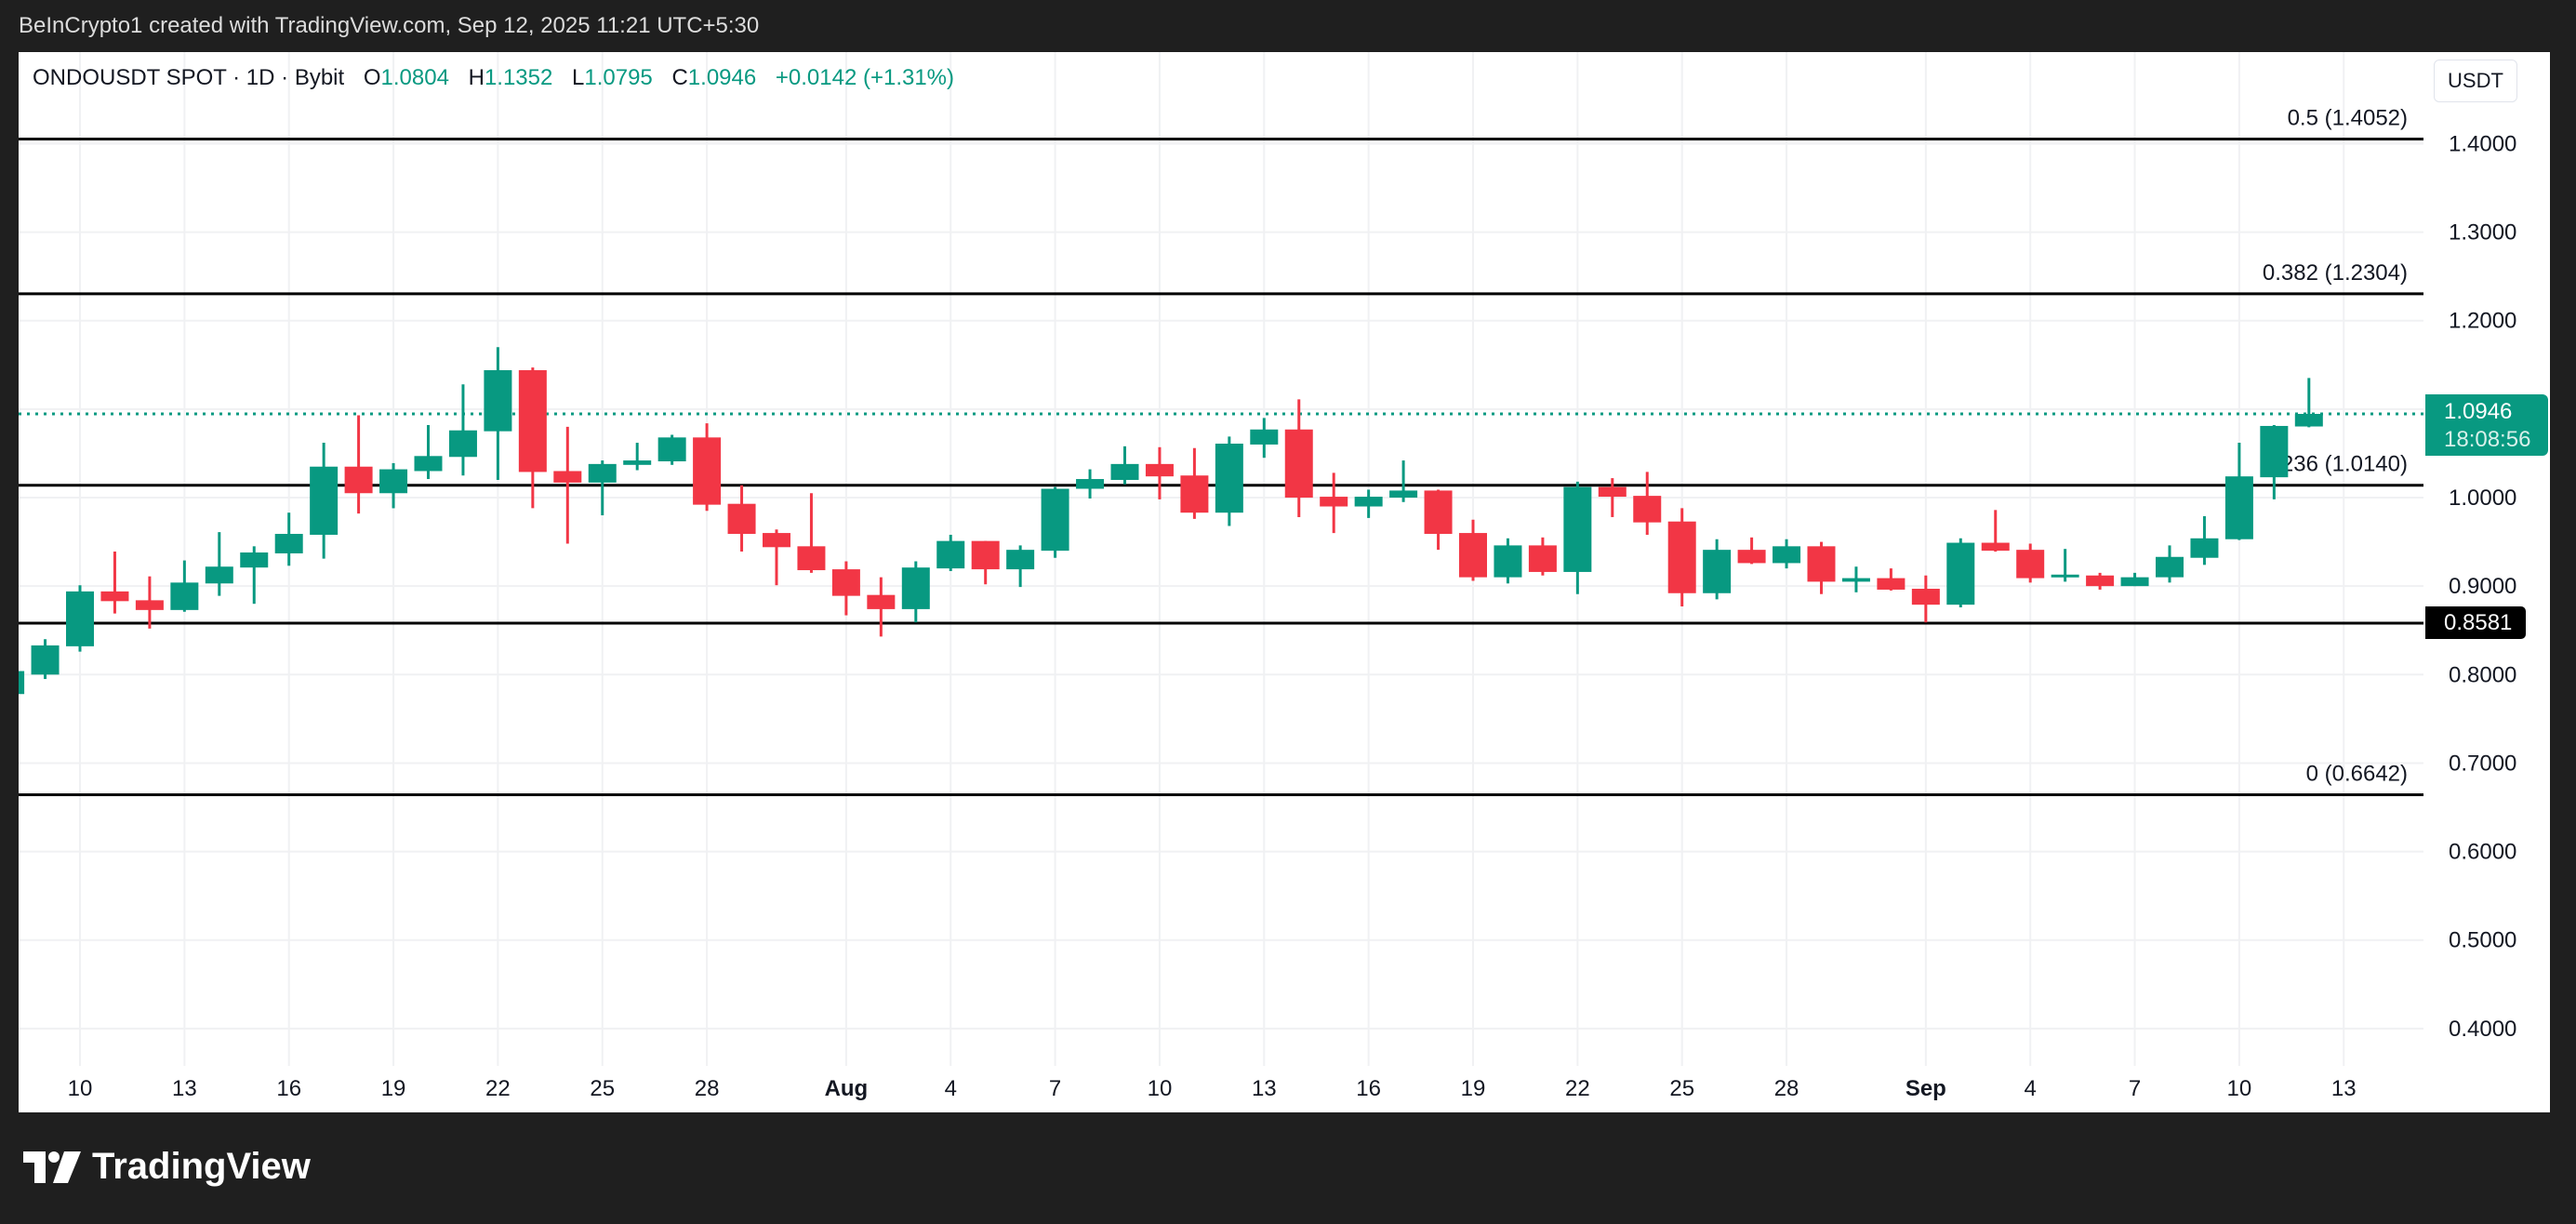 The width and height of the screenshot is (2576, 1224). What do you see at coordinates (189, 77) in the screenshot?
I see `symbol-info: ONDOUSDT SPOT · 1D · Bybit` at bounding box center [189, 77].